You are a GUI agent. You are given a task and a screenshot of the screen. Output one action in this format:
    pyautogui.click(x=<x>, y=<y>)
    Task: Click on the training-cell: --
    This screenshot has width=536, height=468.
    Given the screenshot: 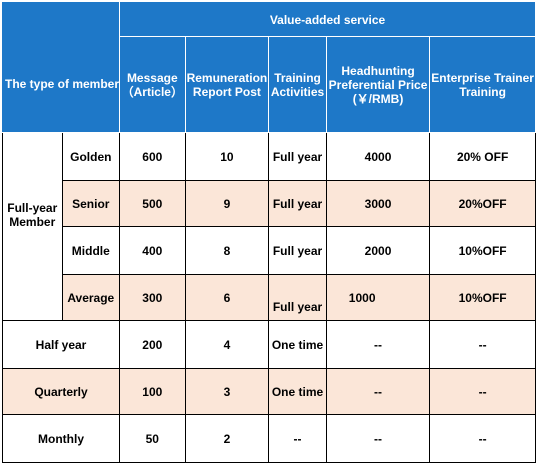 What is the action you would take?
    pyautogui.click(x=297, y=438)
    